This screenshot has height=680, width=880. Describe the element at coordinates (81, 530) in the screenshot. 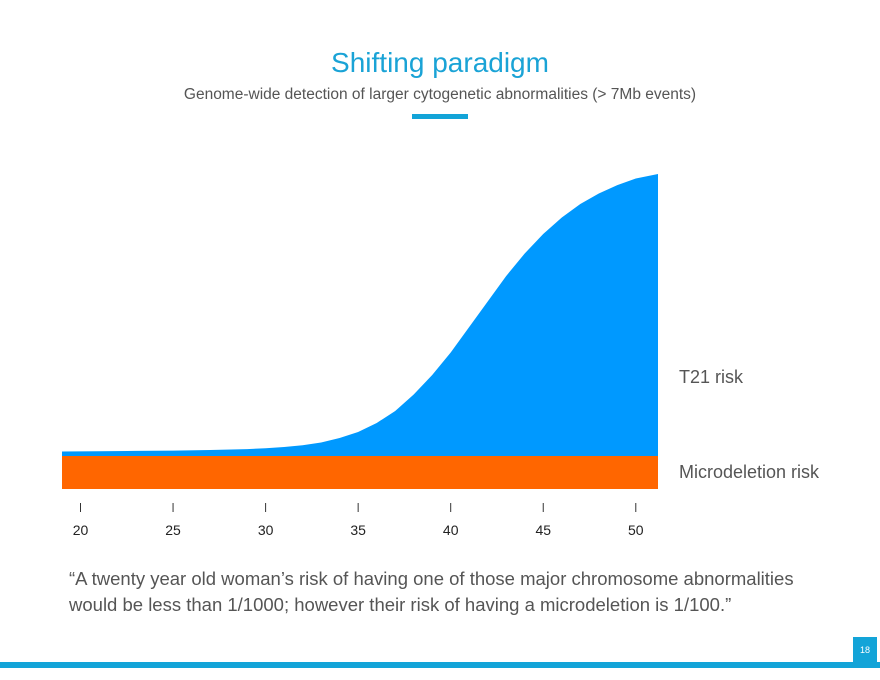

I see `x-tick-label: 20` at that location.